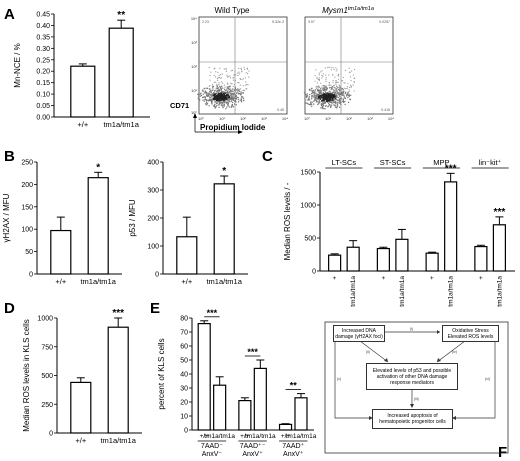  I want to click on arrow-label-iv: (iv), so click(454, 352).